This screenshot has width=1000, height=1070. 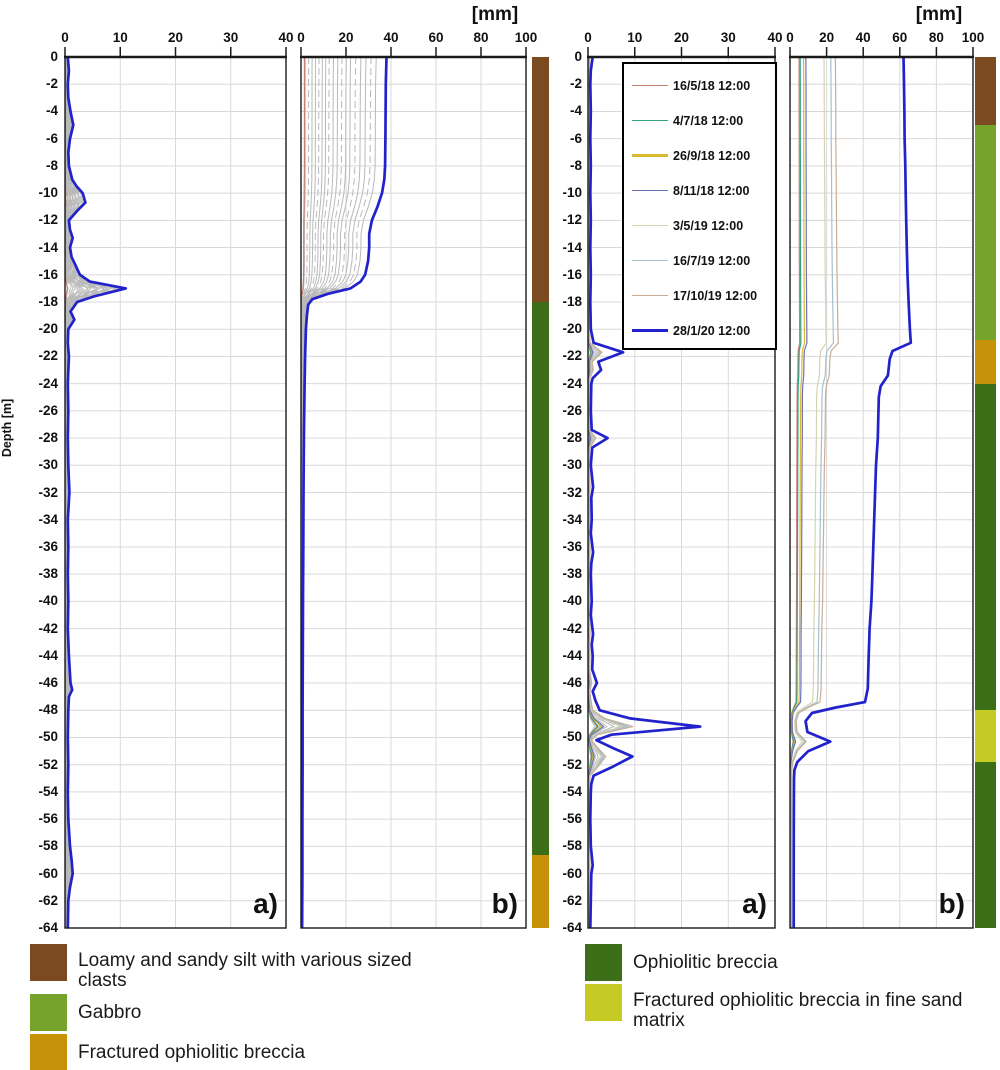 I want to click on lithology-swatch-ophiolitic_breccia, so click(x=603, y=962).